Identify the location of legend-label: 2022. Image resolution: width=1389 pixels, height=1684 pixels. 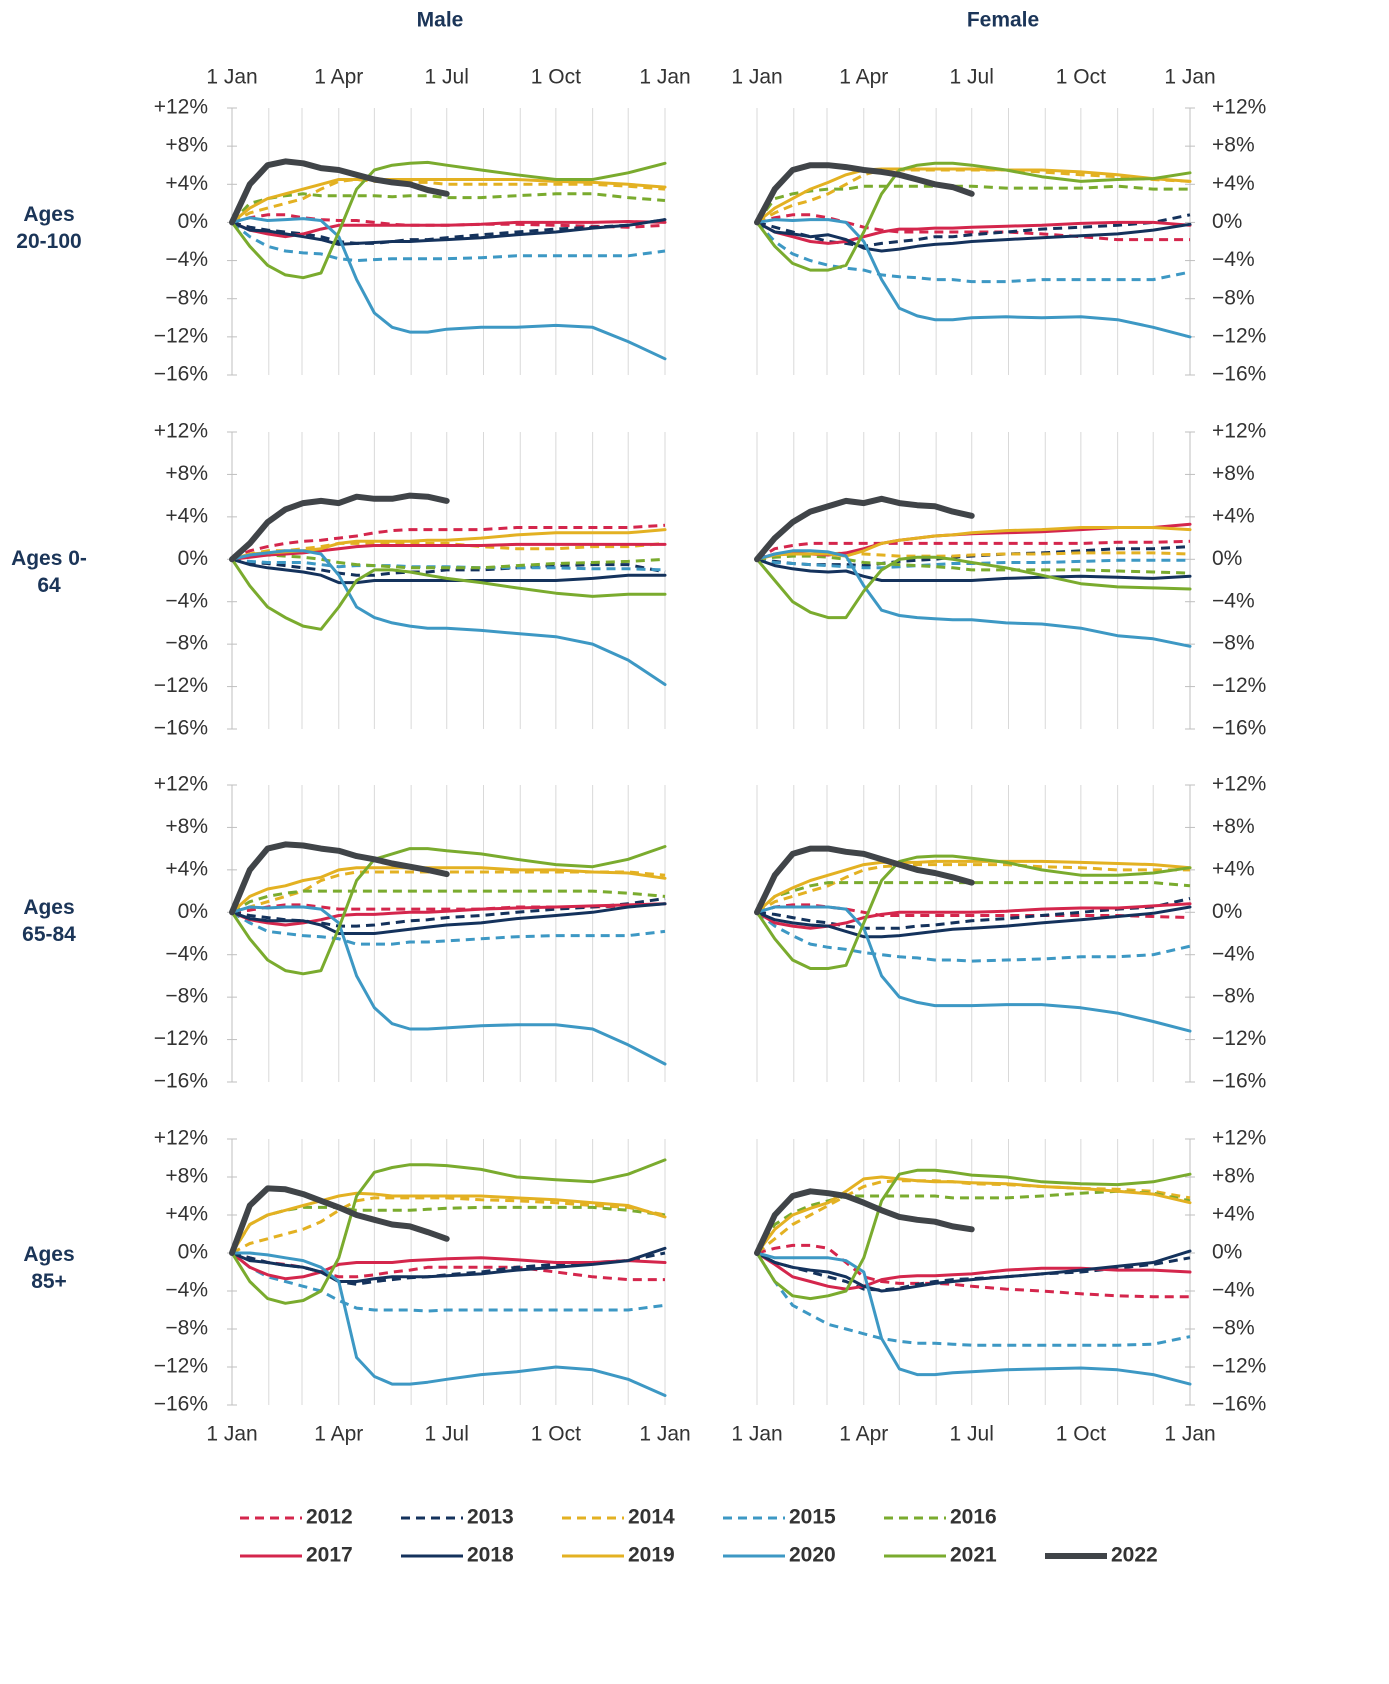
(1134, 1555).